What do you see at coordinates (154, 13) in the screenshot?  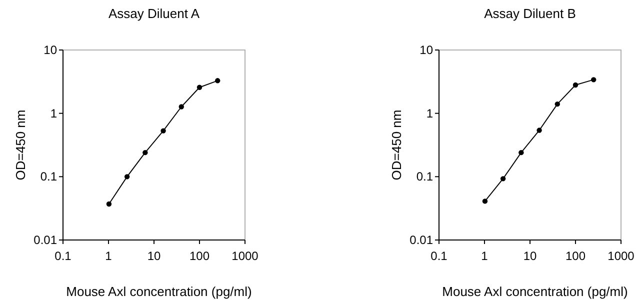 I see `chart-title: Assay Diluent A` at bounding box center [154, 13].